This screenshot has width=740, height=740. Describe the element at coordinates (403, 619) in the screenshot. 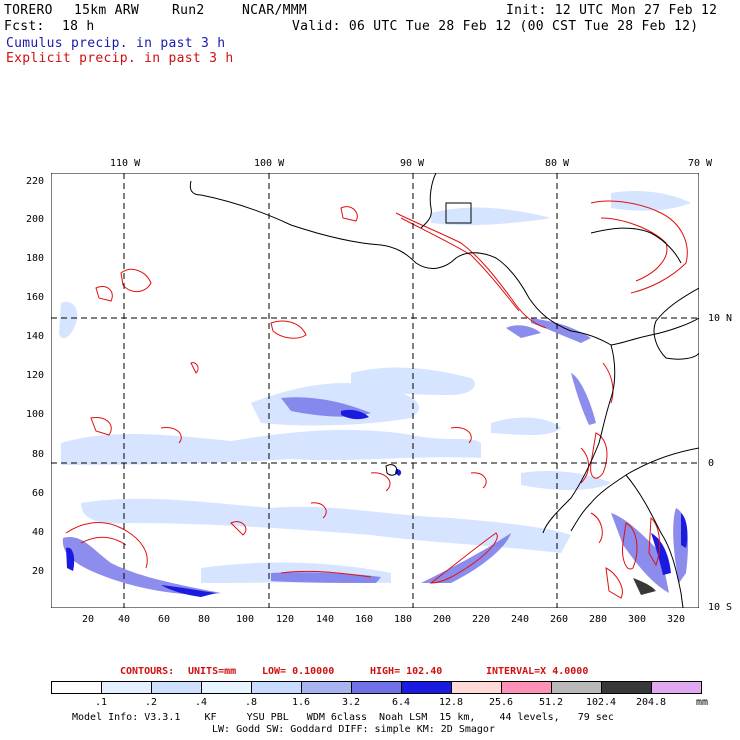

I see `grid-x-label: 180` at that location.